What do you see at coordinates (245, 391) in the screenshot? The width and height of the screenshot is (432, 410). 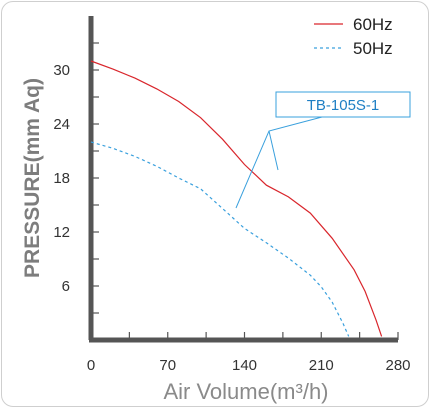 I see `x-axis-label: Air Volume(m³/h)` at bounding box center [245, 391].